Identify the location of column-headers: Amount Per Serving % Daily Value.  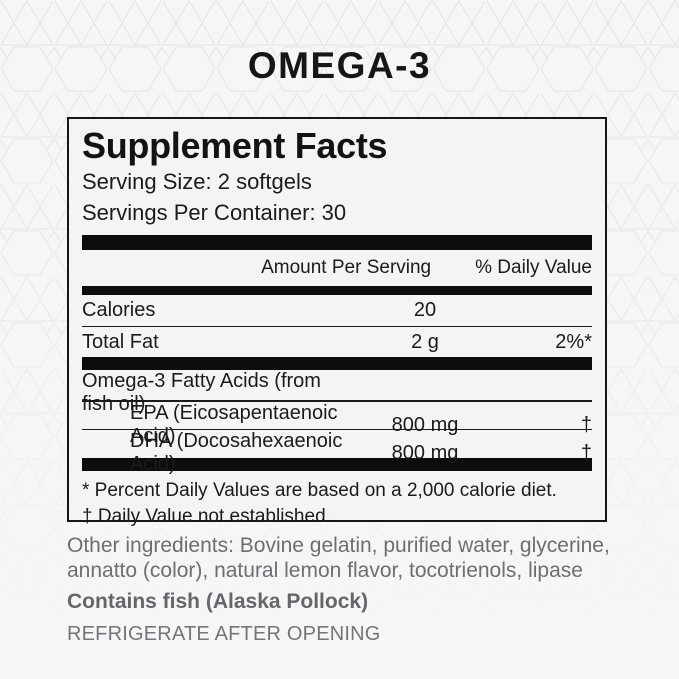
(337, 268).